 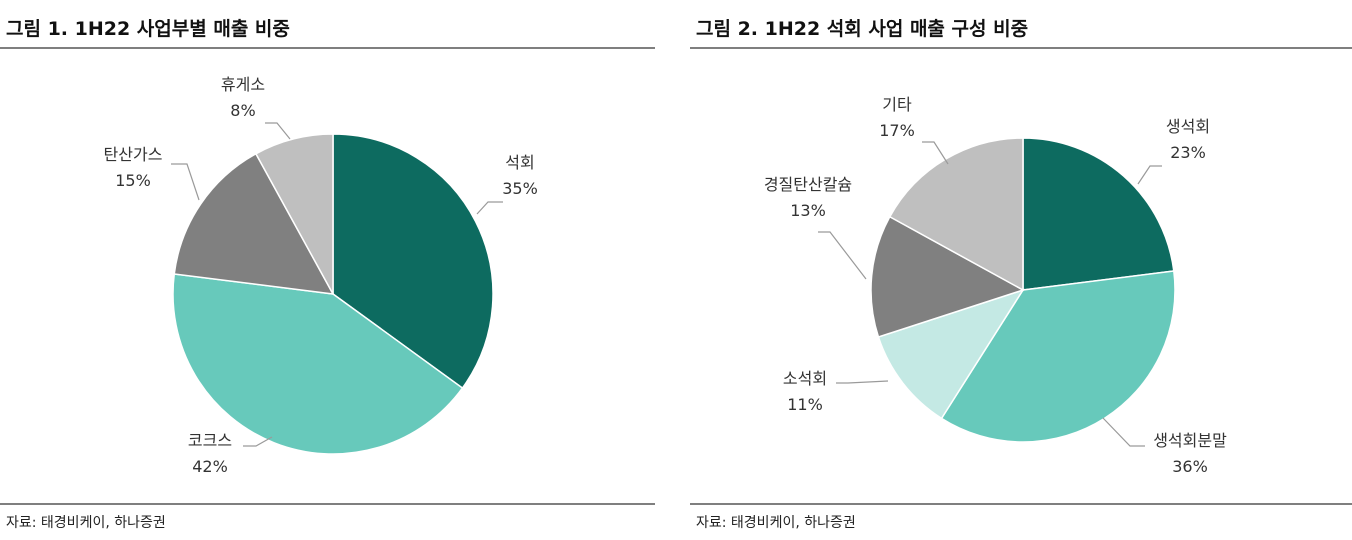 I want to click on slice-value-label: 15%, so click(x=133, y=180).